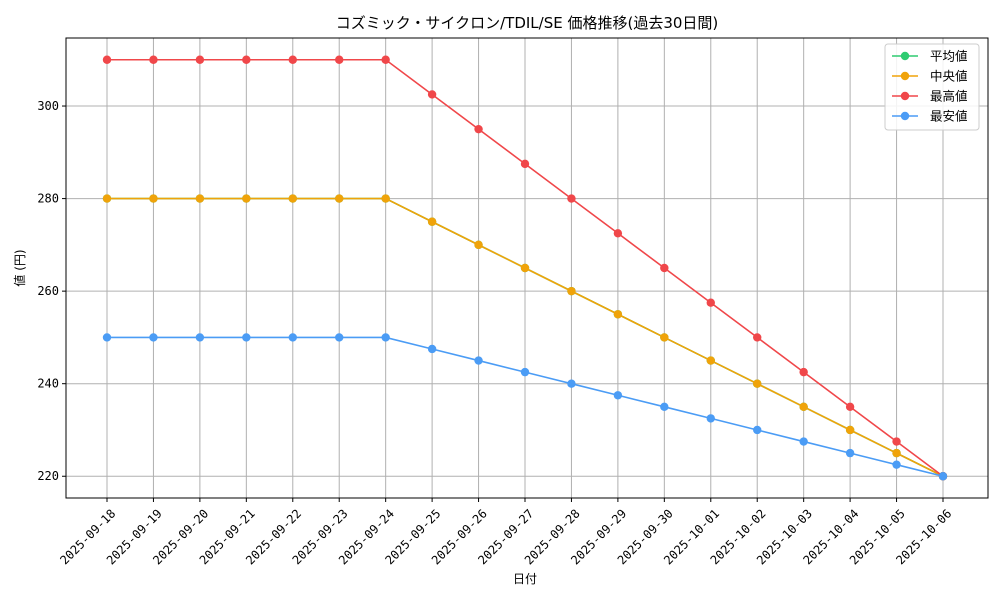  Describe the element at coordinates (949, 116) in the screenshot. I see `legend-label: 最安値` at that location.